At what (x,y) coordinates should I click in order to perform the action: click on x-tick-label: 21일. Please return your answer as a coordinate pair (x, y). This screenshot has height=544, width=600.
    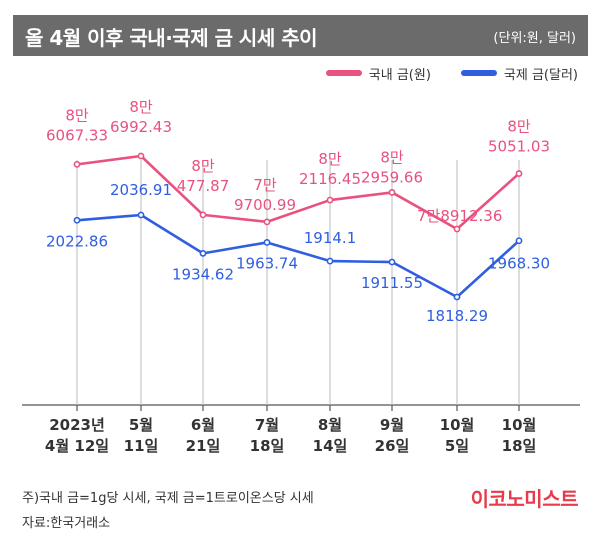
    Looking at the image, I should click on (203, 446).